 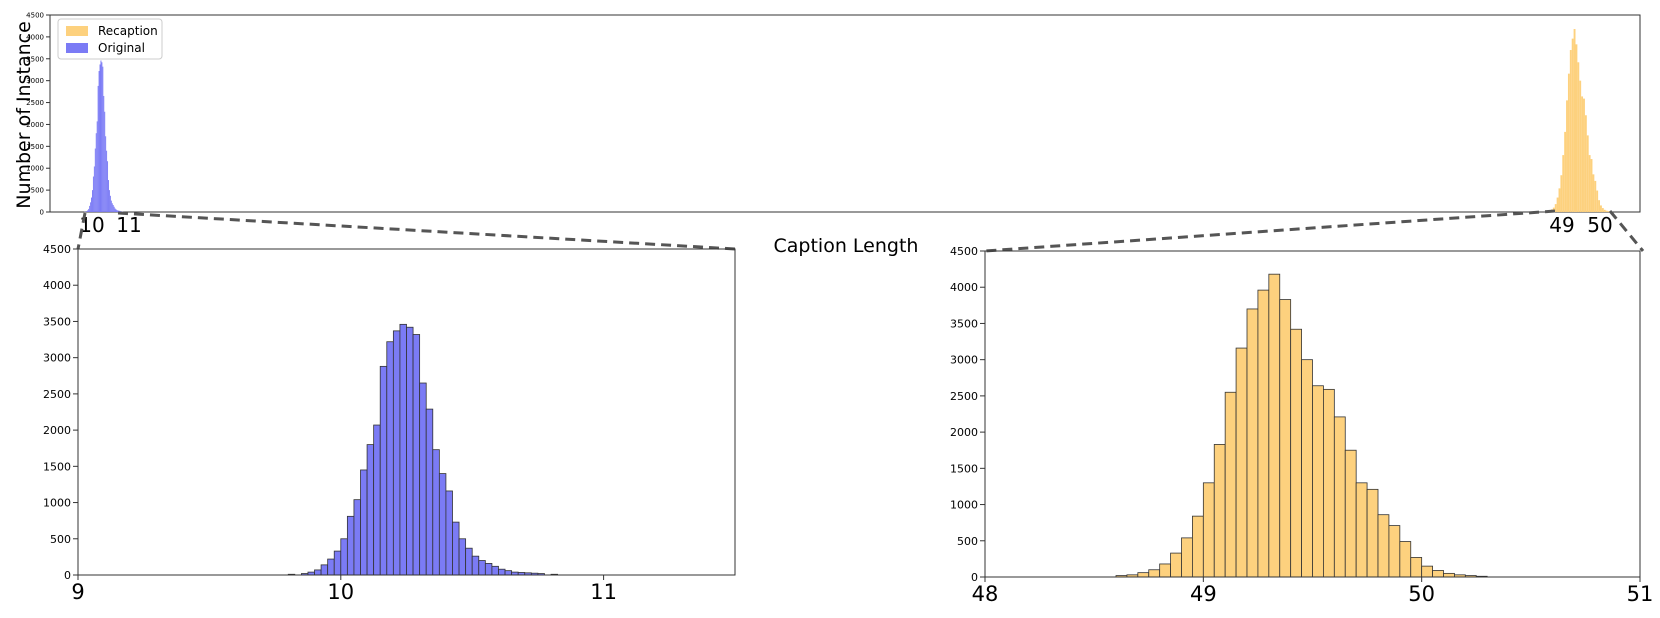 What do you see at coordinates (35, 147) in the screenshot?
I see `overview-y-tick-label: 1500` at bounding box center [35, 147].